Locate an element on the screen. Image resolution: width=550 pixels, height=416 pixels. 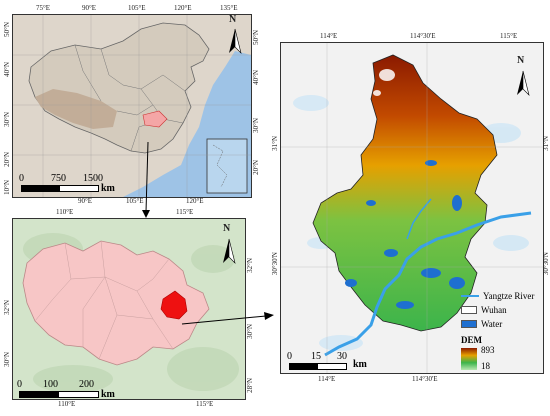
lat-label-right: 31°N is located at coordinates (546, 143).